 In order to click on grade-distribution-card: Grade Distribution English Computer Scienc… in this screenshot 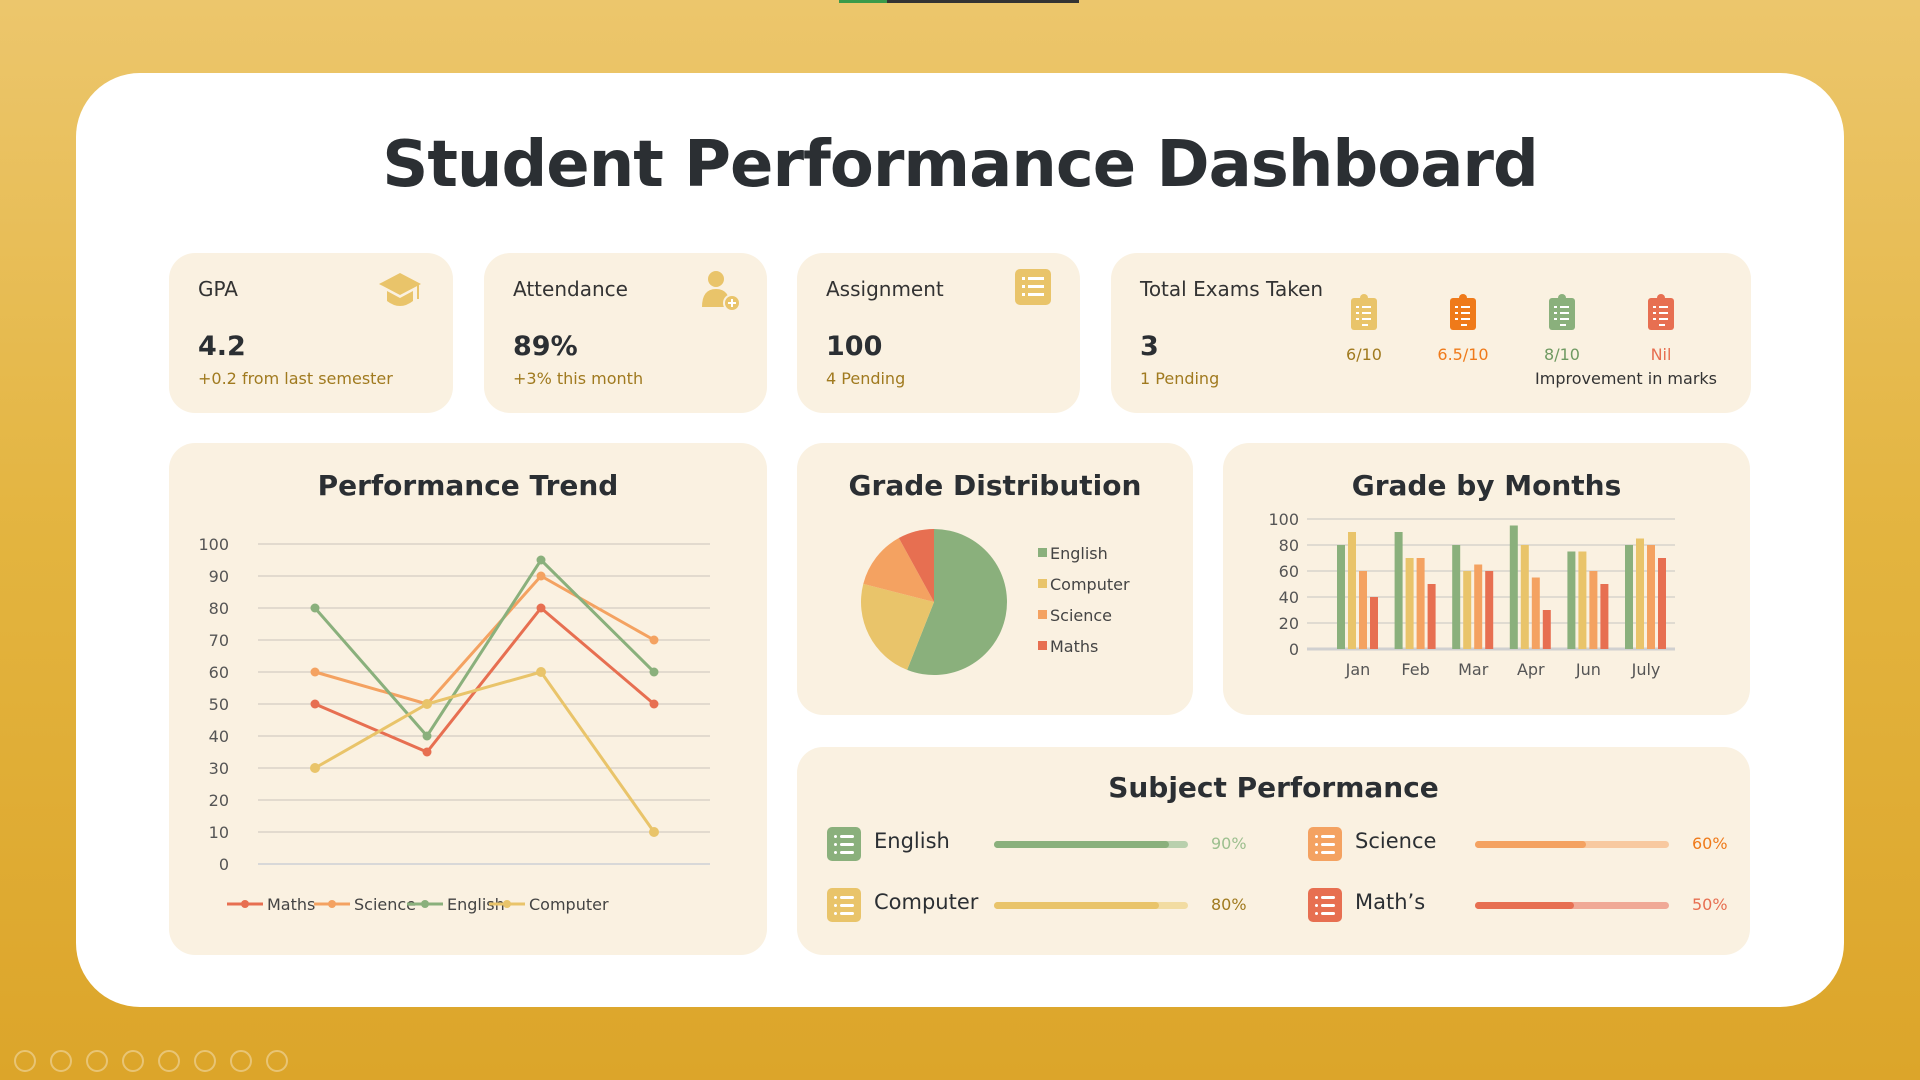, I will do `click(995, 579)`.